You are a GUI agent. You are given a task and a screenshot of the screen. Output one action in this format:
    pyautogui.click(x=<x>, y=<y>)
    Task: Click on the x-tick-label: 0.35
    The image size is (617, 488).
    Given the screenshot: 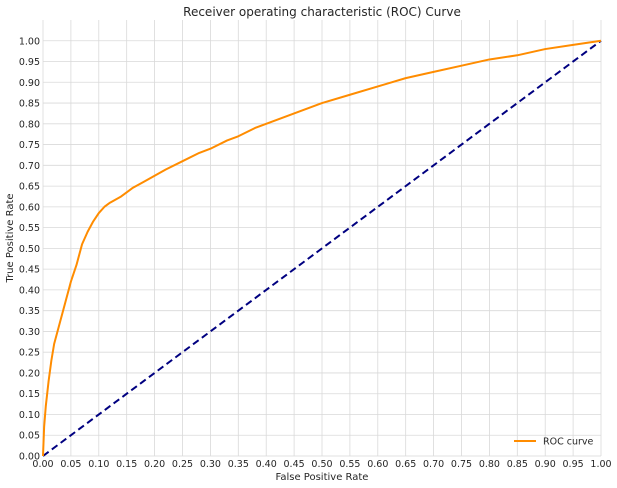 What is the action you would take?
    pyautogui.click(x=238, y=464)
    